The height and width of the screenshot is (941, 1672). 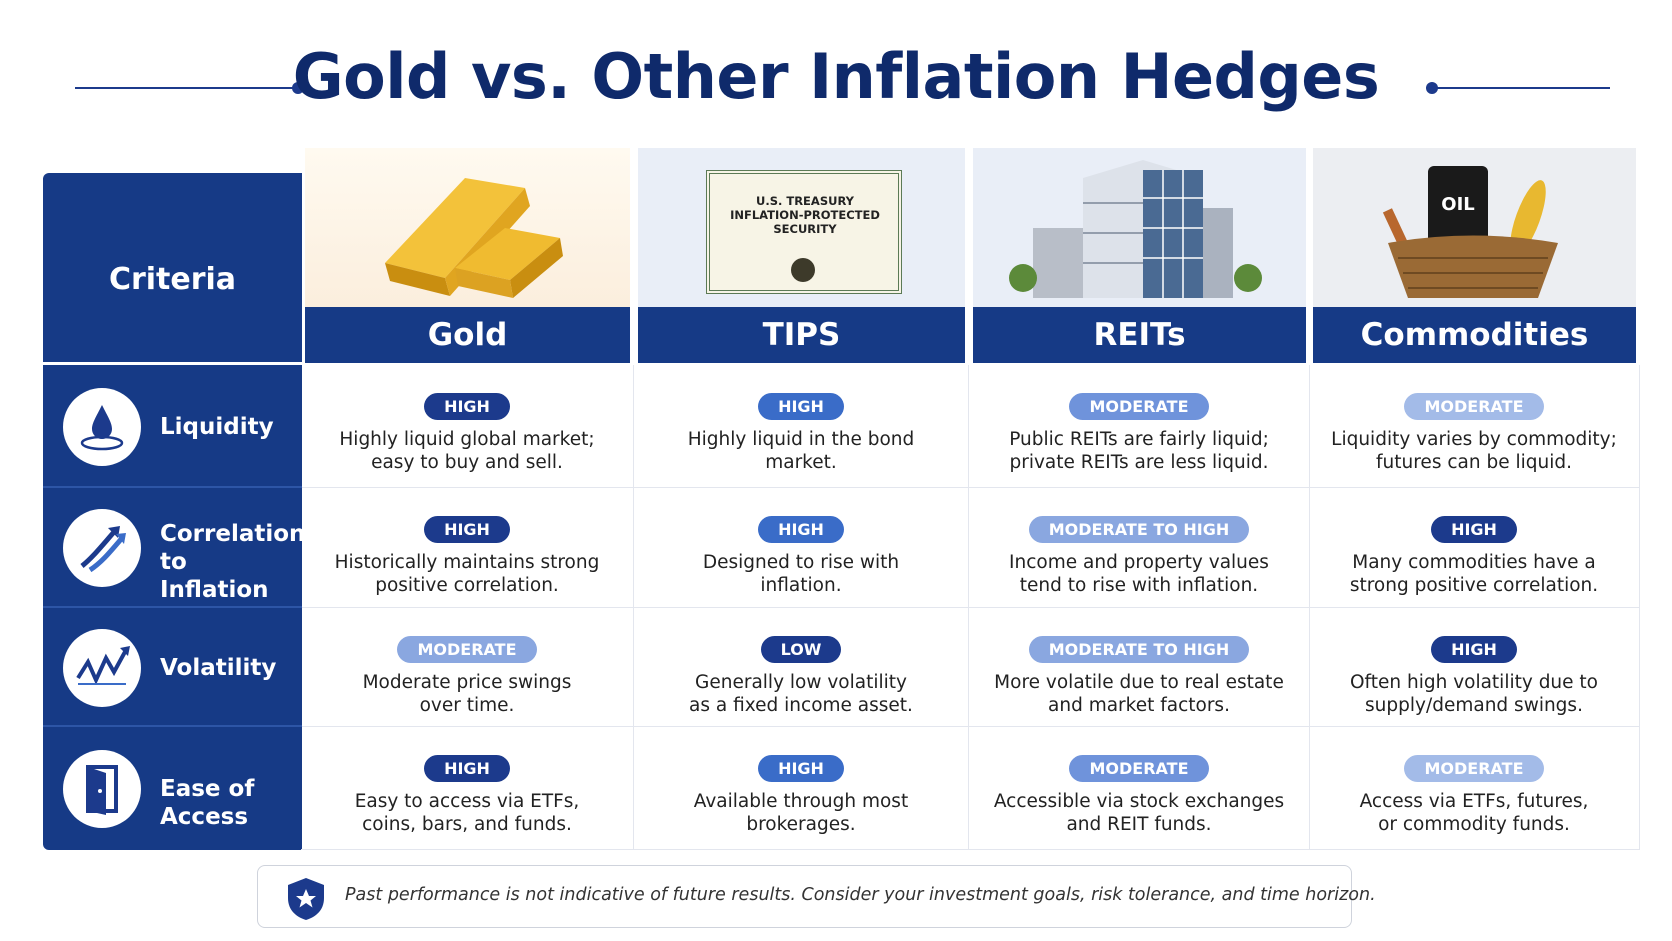 What do you see at coordinates (1458, 204) in the screenshot?
I see `barrel-label: OIL` at bounding box center [1458, 204].